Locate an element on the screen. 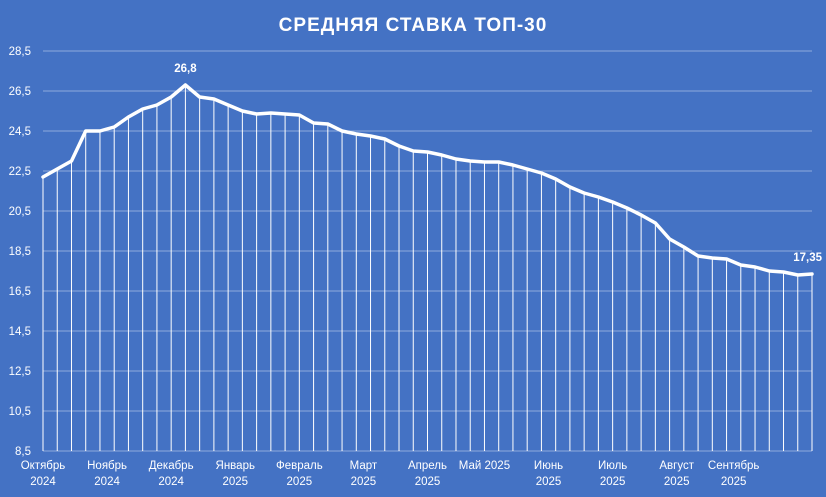  y-tick-label: 12,5 is located at coordinates (20, 372).